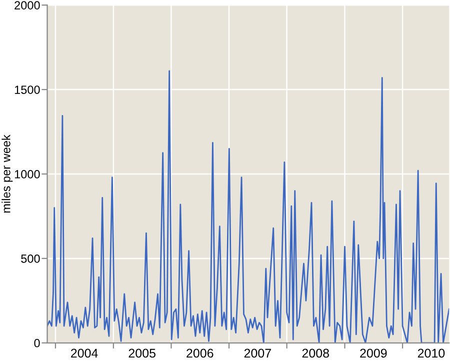 This screenshot has width=450, height=364. I want to click on x-tick-label: 2005, so click(142, 353).